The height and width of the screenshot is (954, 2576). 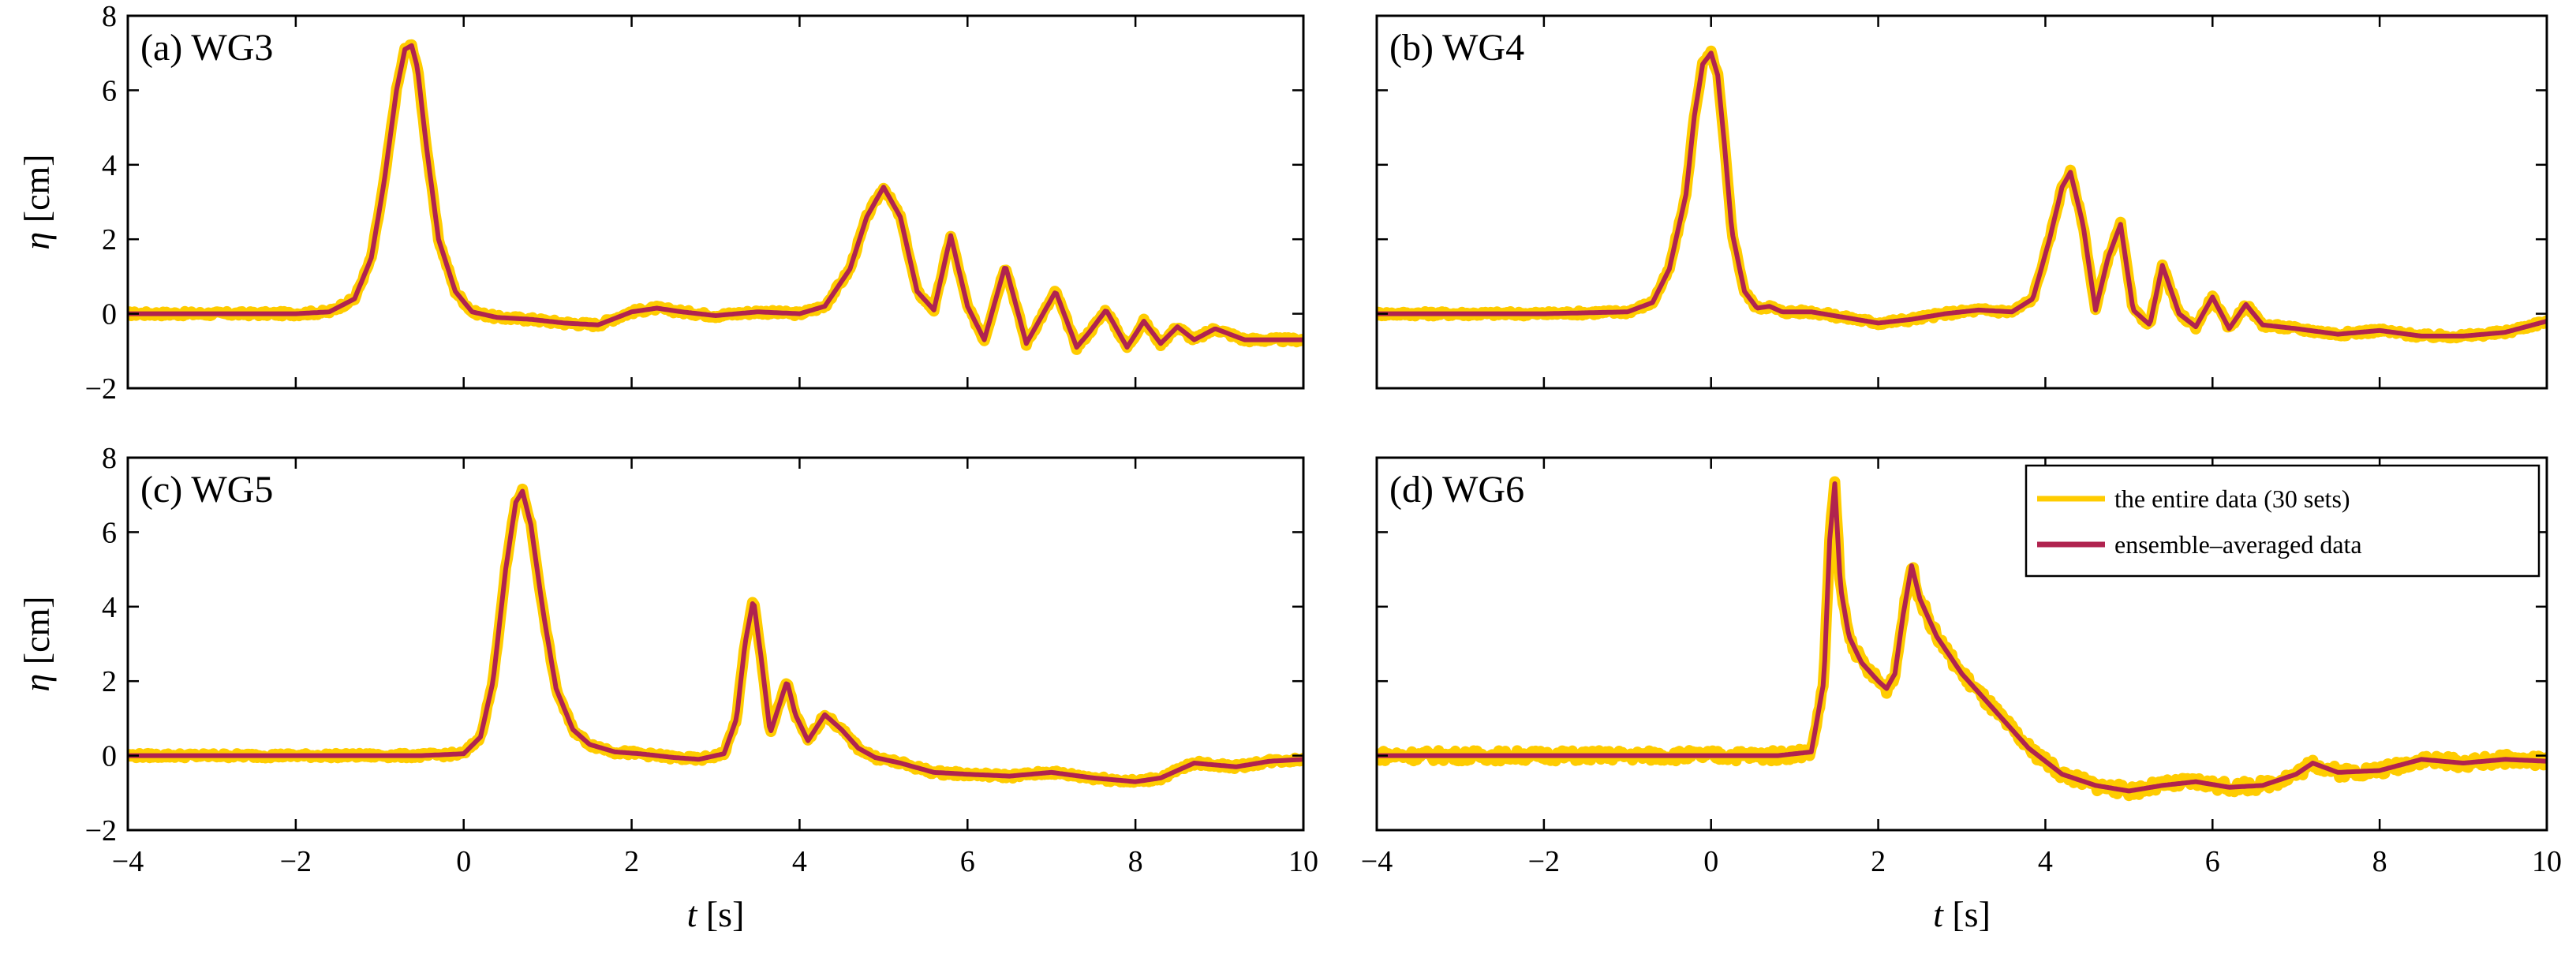 I want to click on legend-label-ensemble: ensemble–averaged data, so click(x=2238, y=544).